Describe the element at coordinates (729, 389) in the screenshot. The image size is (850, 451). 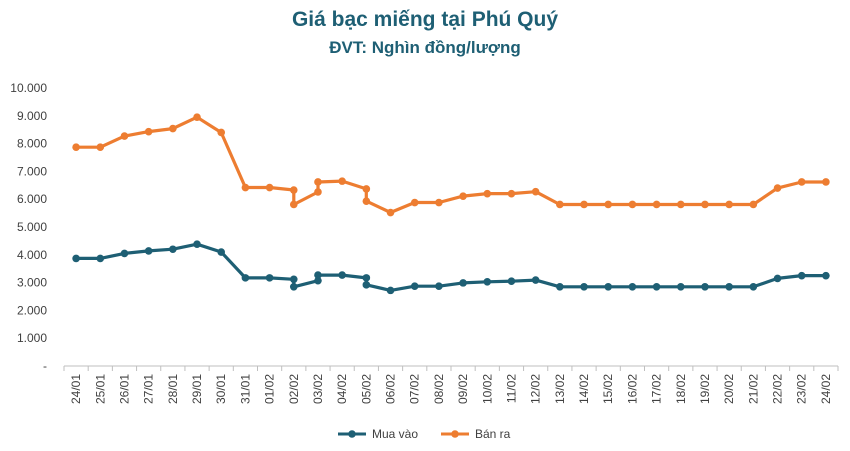
I see `x-tick-label: 20/02` at that location.